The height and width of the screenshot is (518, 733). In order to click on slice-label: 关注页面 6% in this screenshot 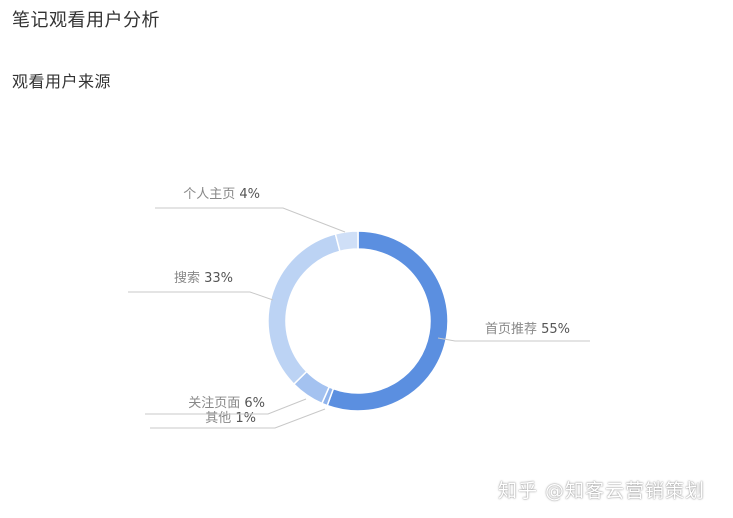, I will do `click(226, 403)`.